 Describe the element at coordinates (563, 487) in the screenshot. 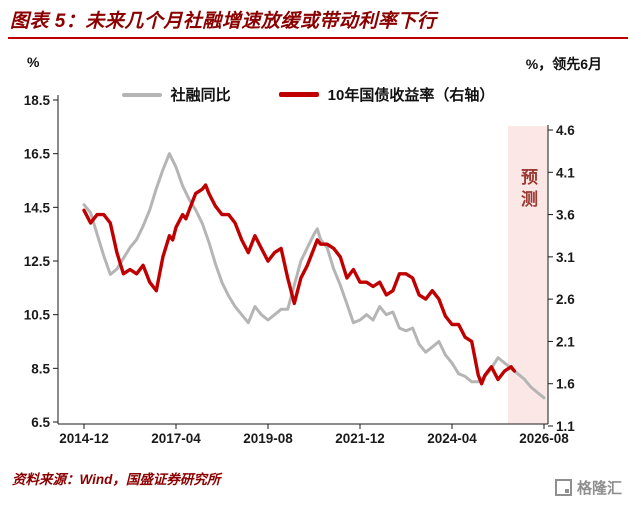

I see `gelonghui-logo-icon` at that location.